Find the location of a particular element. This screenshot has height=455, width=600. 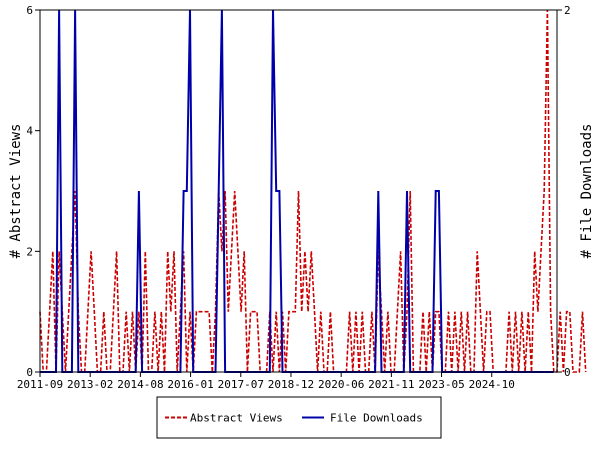

x-tick-label: 2011-09 is located at coordinates (40, 384).